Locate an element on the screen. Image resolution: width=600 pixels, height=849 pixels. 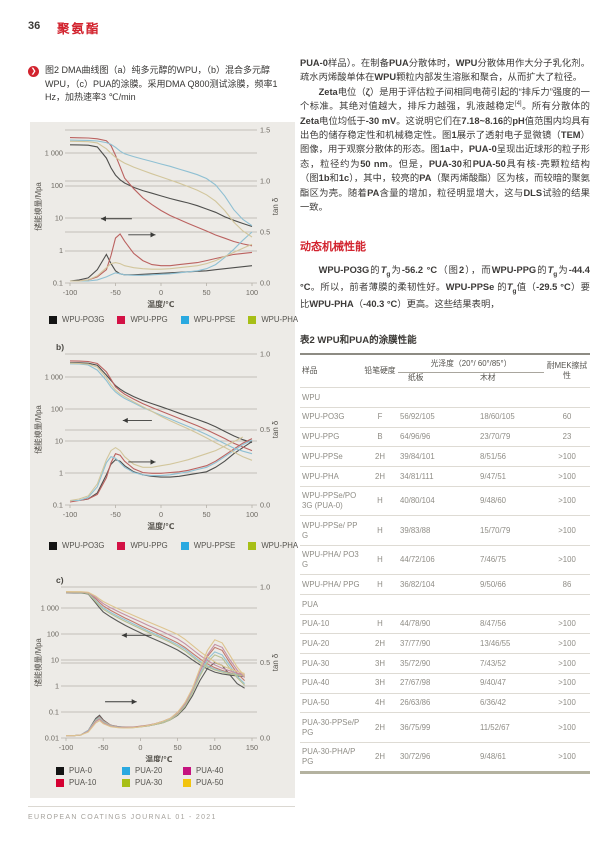
gloss-paperboard: 39/84/101 is located at coordinates (438, 456).